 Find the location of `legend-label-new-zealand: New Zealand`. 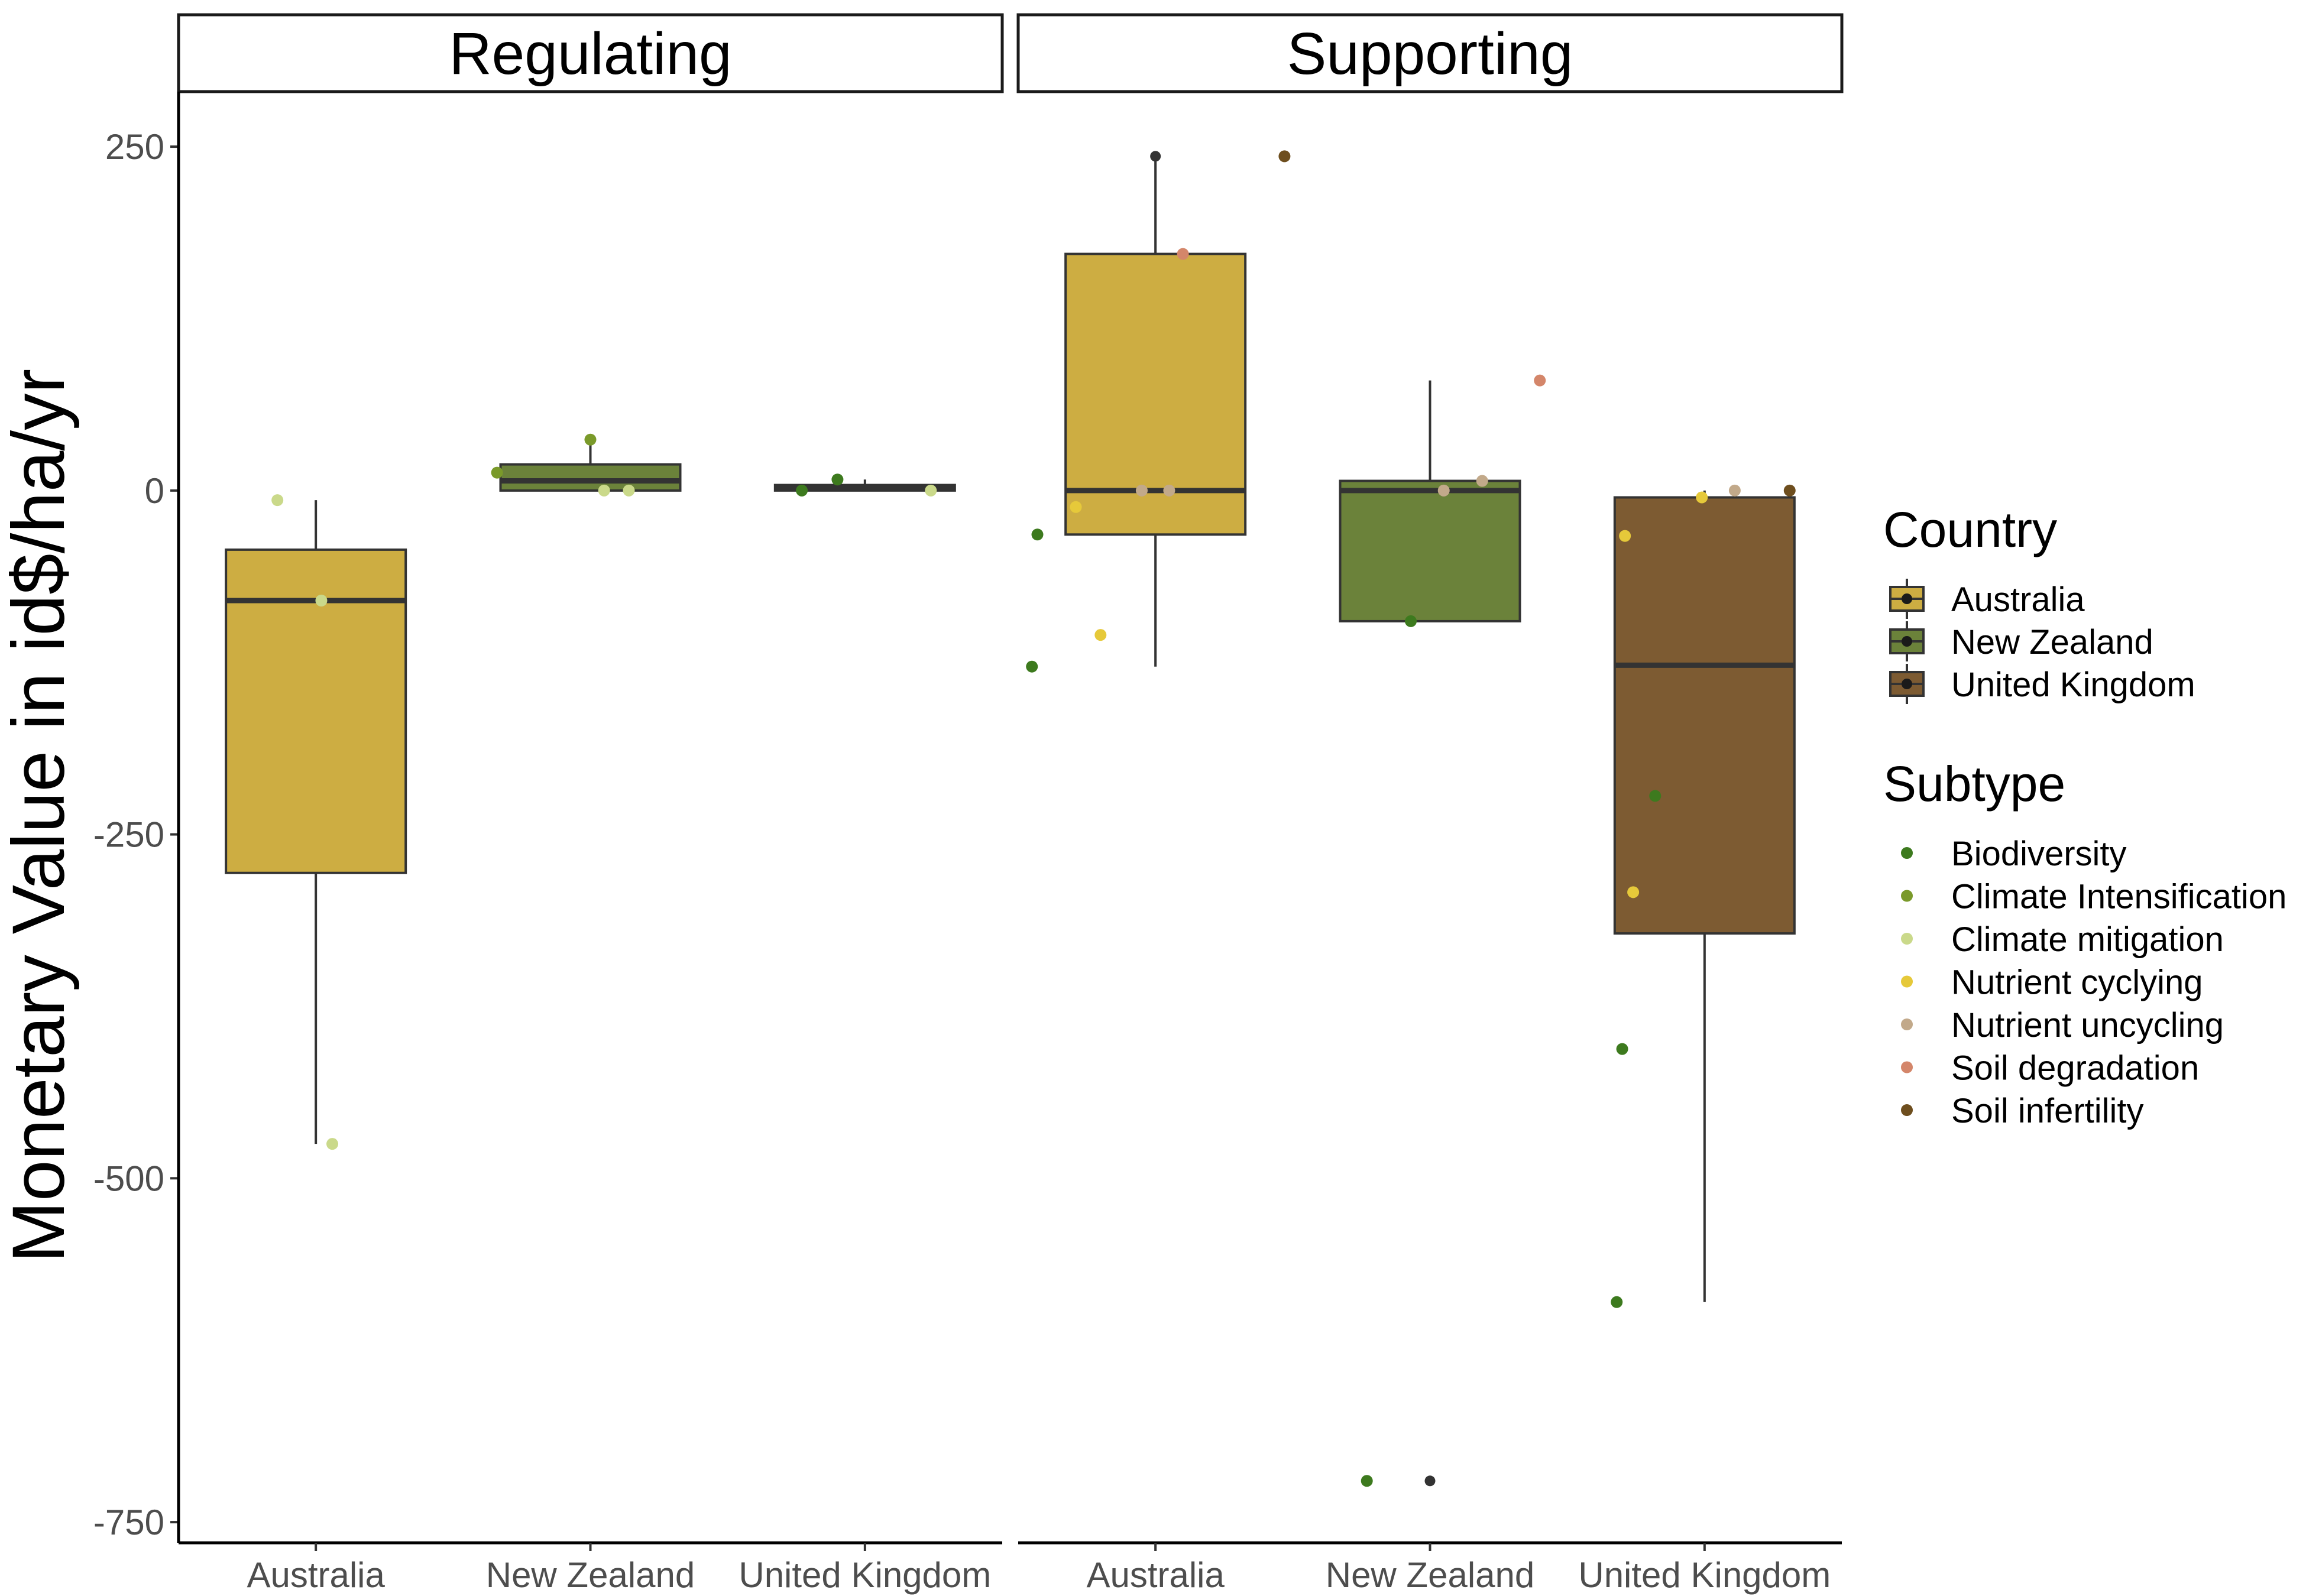

legend-label-new-zealand: New Zealand is located at coordinates (2052, 642).